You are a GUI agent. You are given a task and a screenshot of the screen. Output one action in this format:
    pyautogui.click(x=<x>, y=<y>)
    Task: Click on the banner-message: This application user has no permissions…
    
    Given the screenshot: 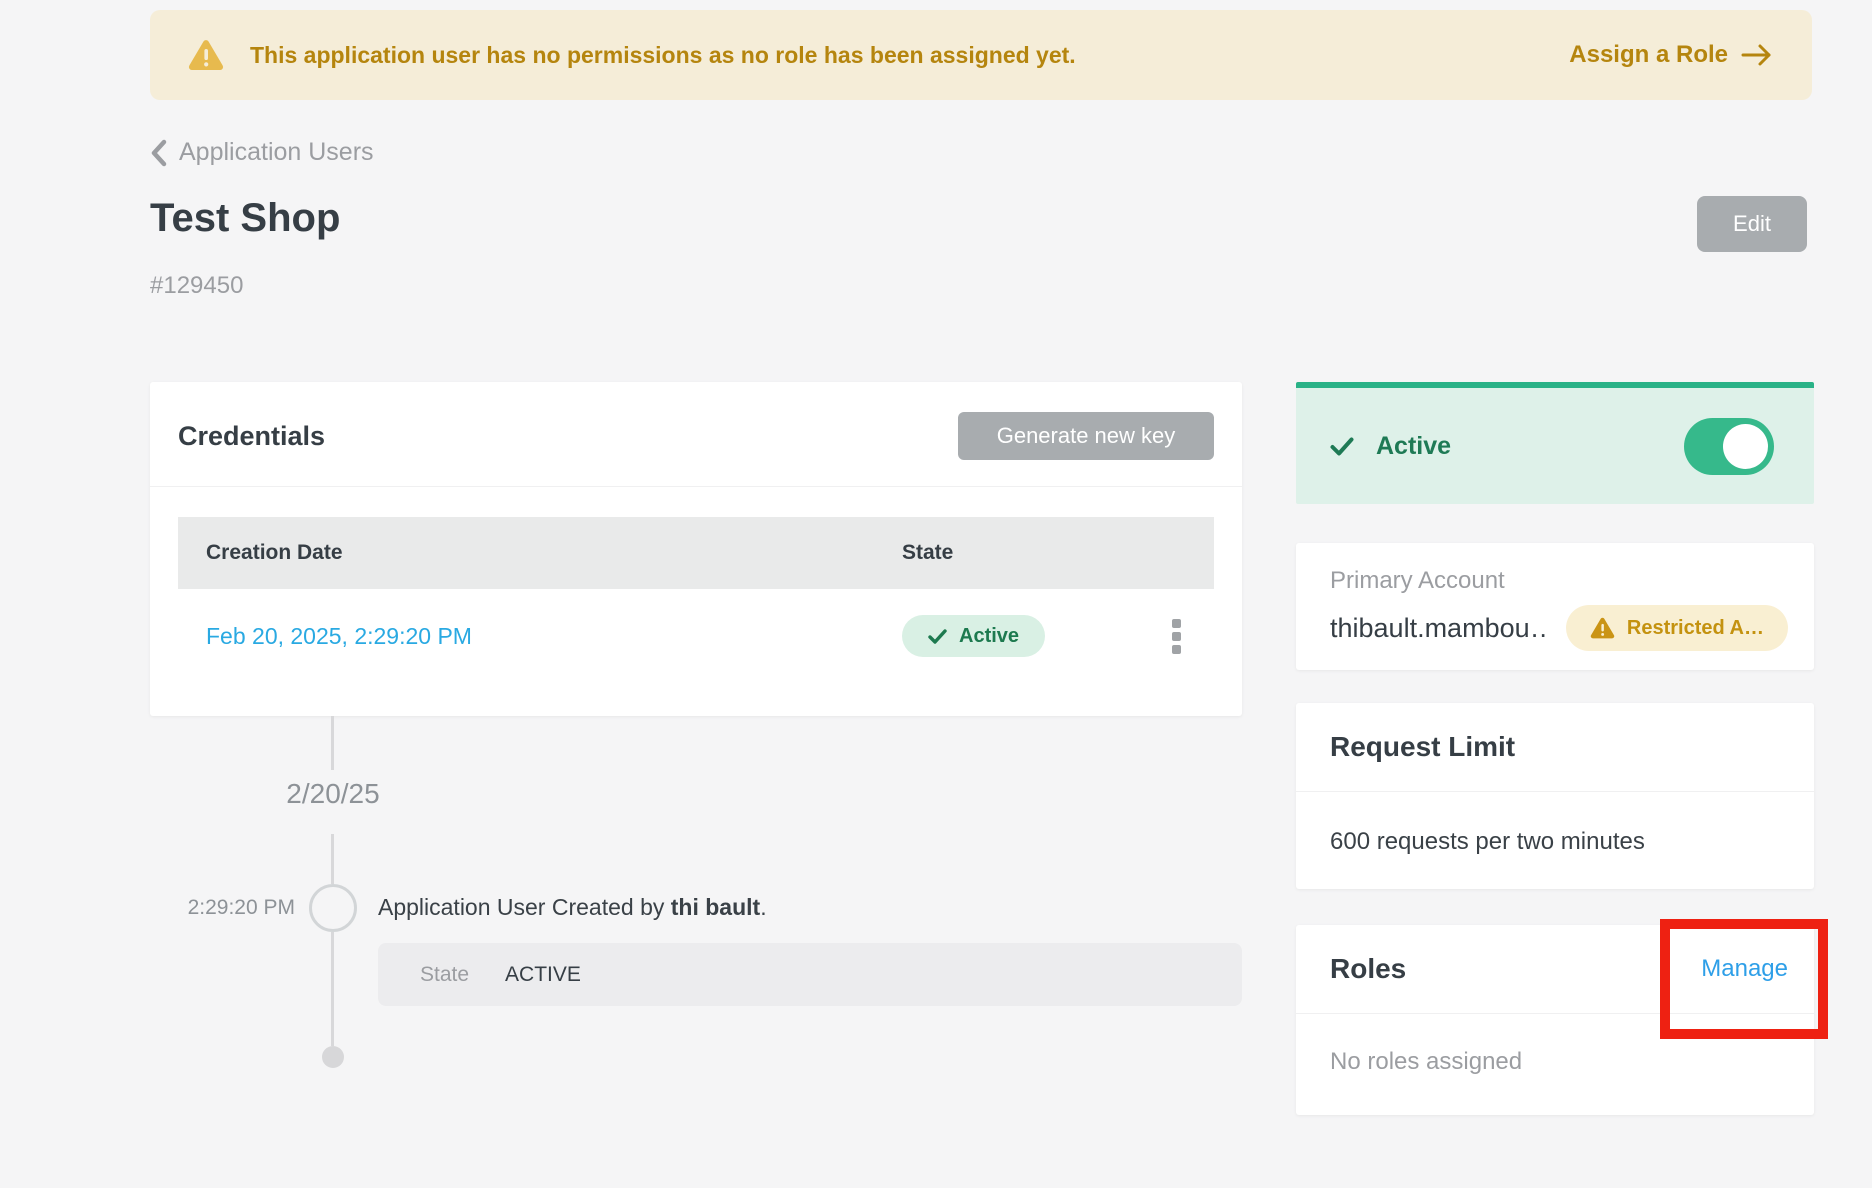 What is the action you would take?
    pyautogui.click(x=663, y=54)
    